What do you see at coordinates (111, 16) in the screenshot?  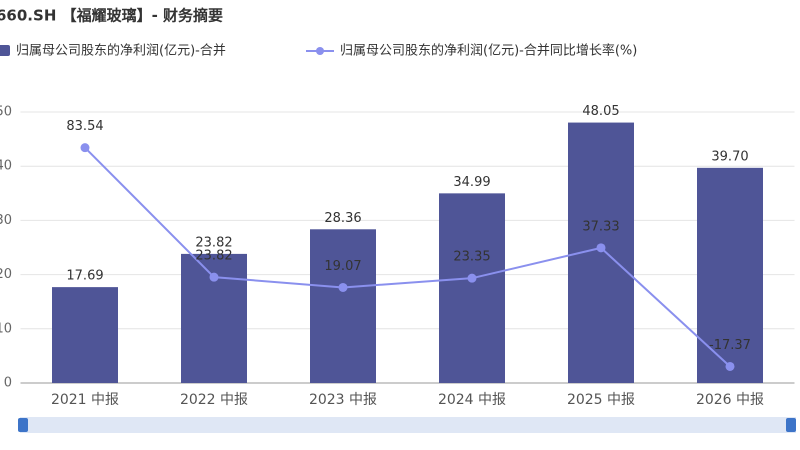 I see `chart-title: 660.SH 【福耀玻璃】- 财务摘要` at bounding box center [111, 16].